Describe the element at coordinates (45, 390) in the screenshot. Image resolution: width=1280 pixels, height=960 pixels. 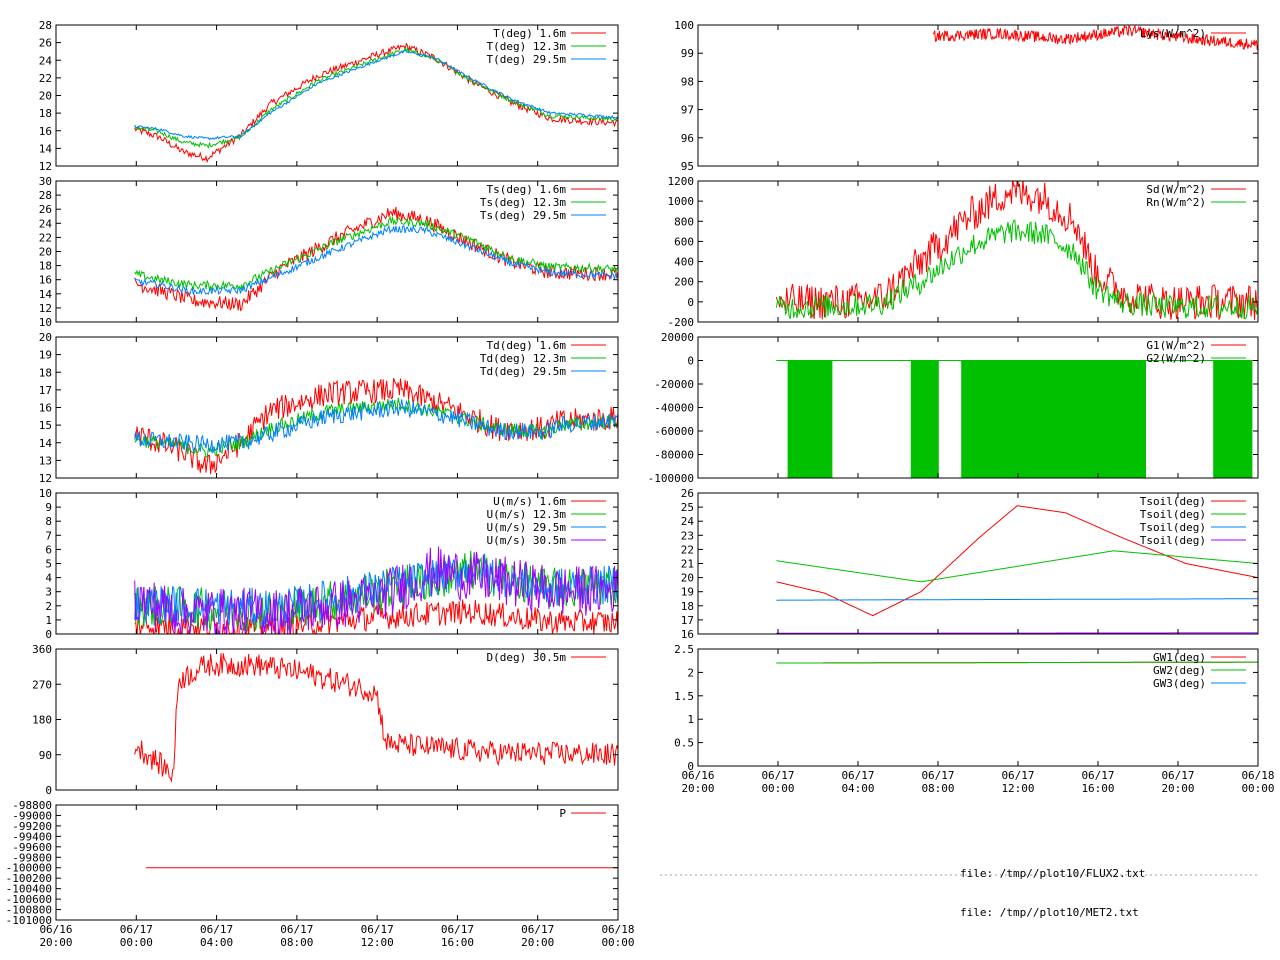
I see `y-tick-label: 17` at that location.